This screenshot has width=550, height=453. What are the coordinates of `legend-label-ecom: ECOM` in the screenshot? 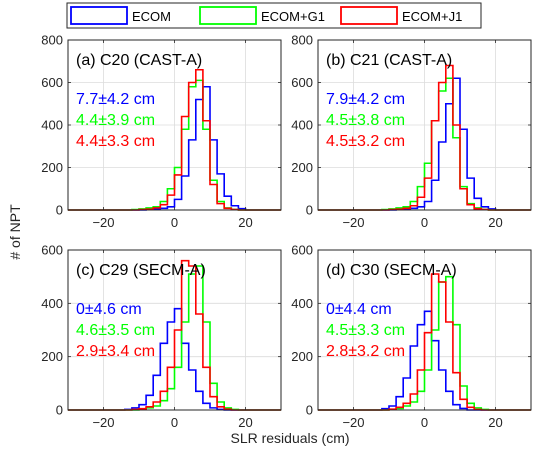 It's located at (151, 16).